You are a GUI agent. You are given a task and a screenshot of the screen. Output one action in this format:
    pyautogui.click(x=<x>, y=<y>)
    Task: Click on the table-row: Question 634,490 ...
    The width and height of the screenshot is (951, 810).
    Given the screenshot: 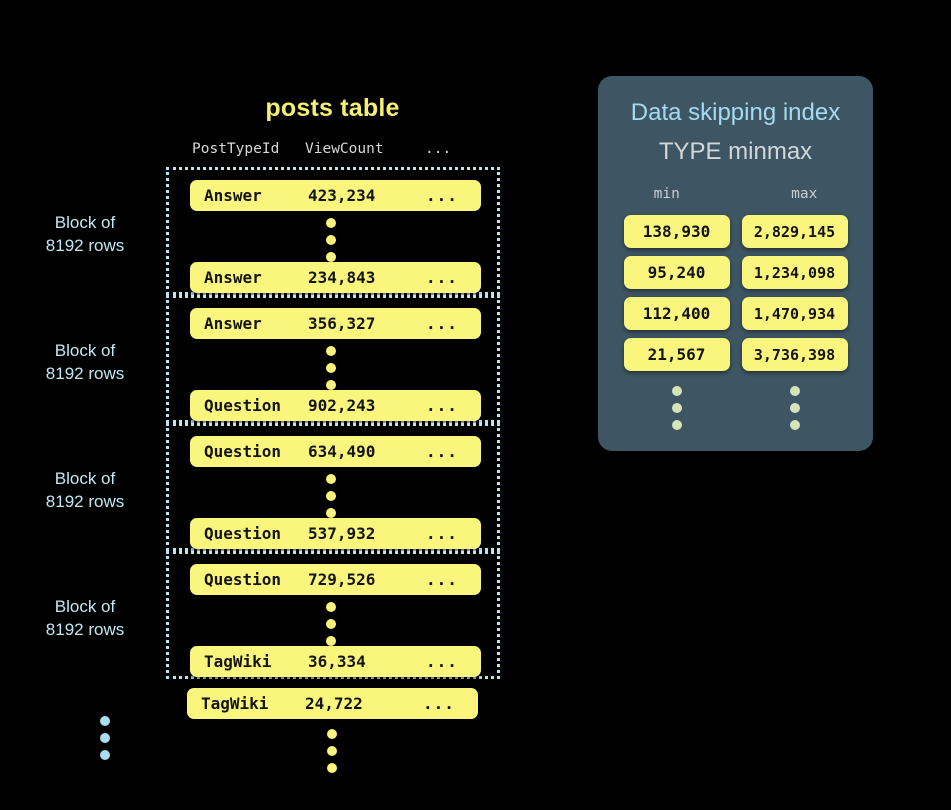 What is the action you would take?
    pyautogui.click(x=335, y=451)
    